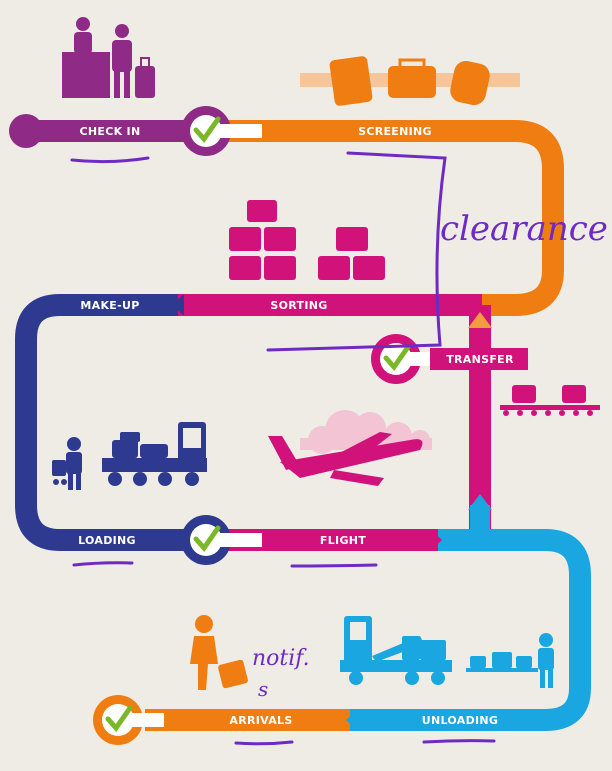 The width and height of the screenshot is (612, 771). I want to click on stacked-suitcases-icon, so click(307, 240).